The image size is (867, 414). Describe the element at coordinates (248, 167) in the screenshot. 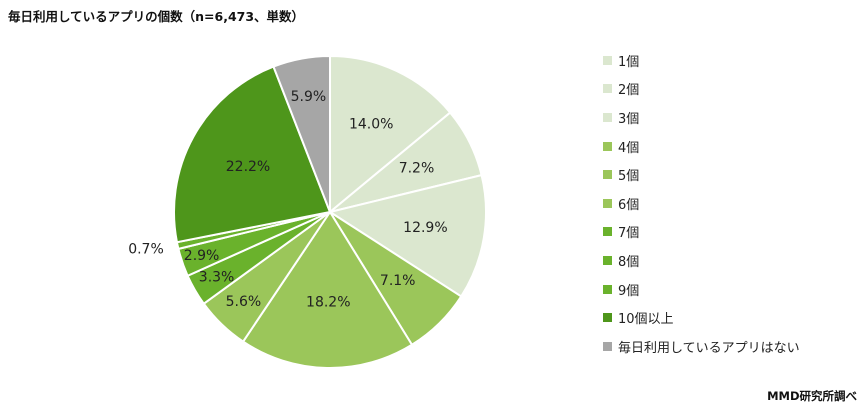

I see `data-label-10: 22.2%` at that location.